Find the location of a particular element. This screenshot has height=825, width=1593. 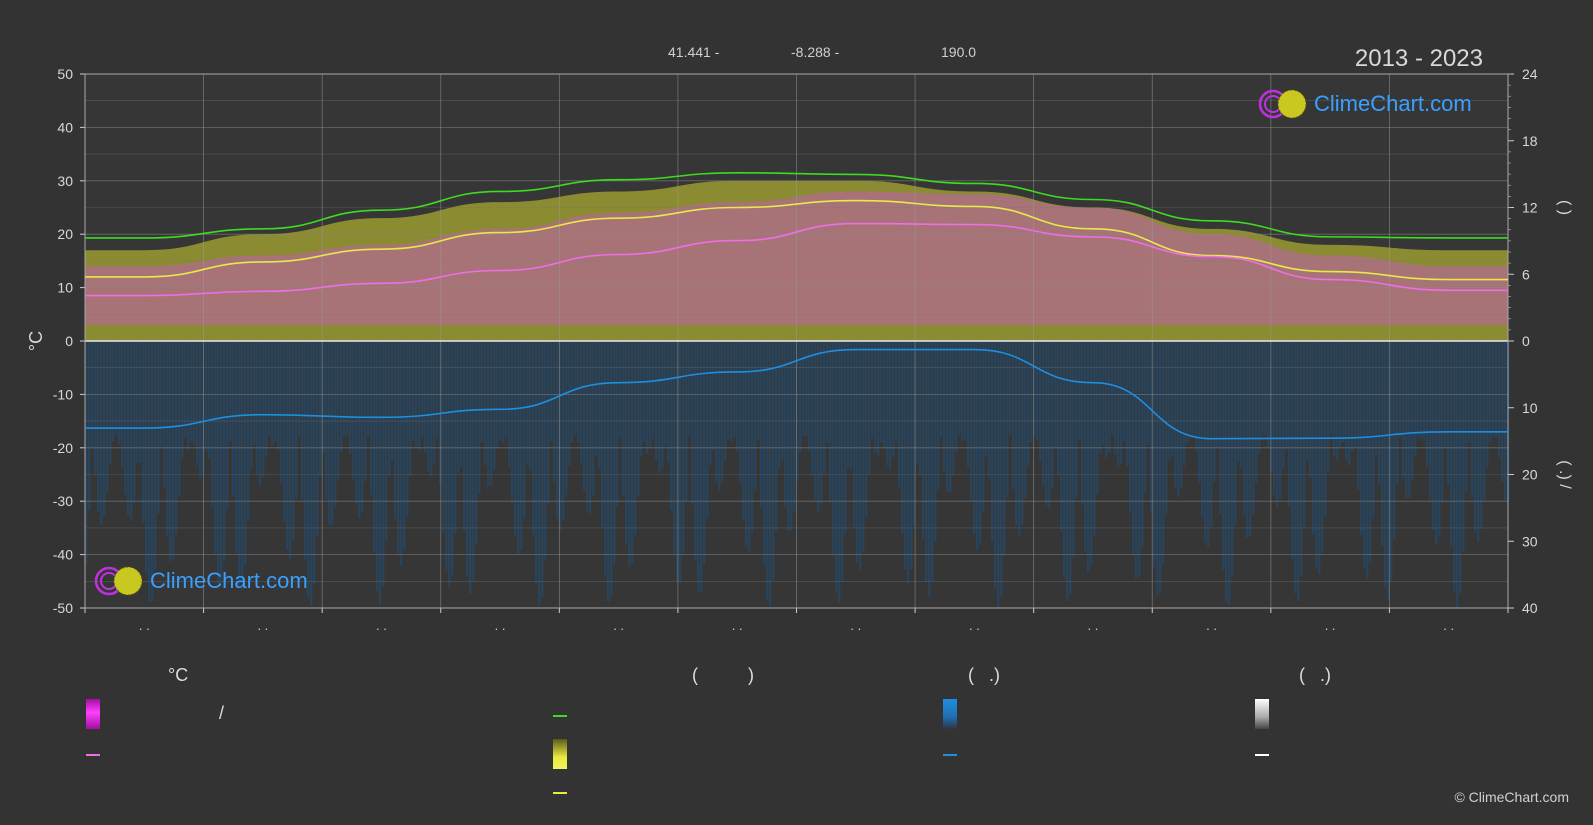

y-right-top-tick-label: 0 is located at coordinates (1526, 341).